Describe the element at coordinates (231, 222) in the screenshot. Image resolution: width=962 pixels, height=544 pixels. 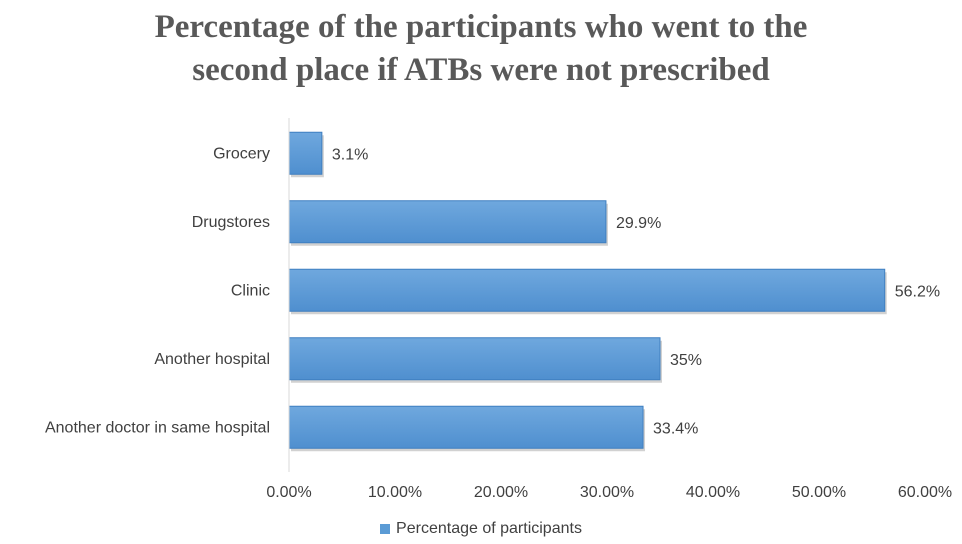
I see `y-tick-label: Drugstores` at that location.